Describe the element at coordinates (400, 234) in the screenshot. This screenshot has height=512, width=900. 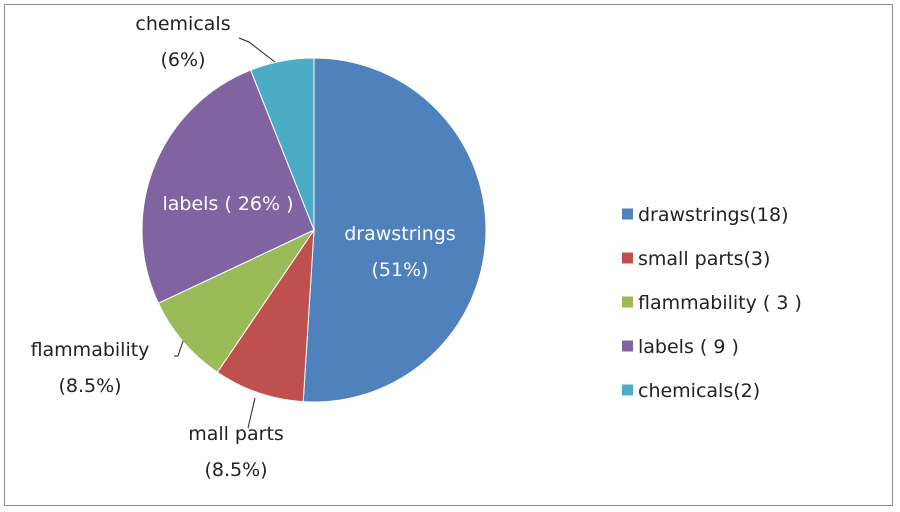
I see `slice-label-drawstrings-name: drawstrings` at that location.